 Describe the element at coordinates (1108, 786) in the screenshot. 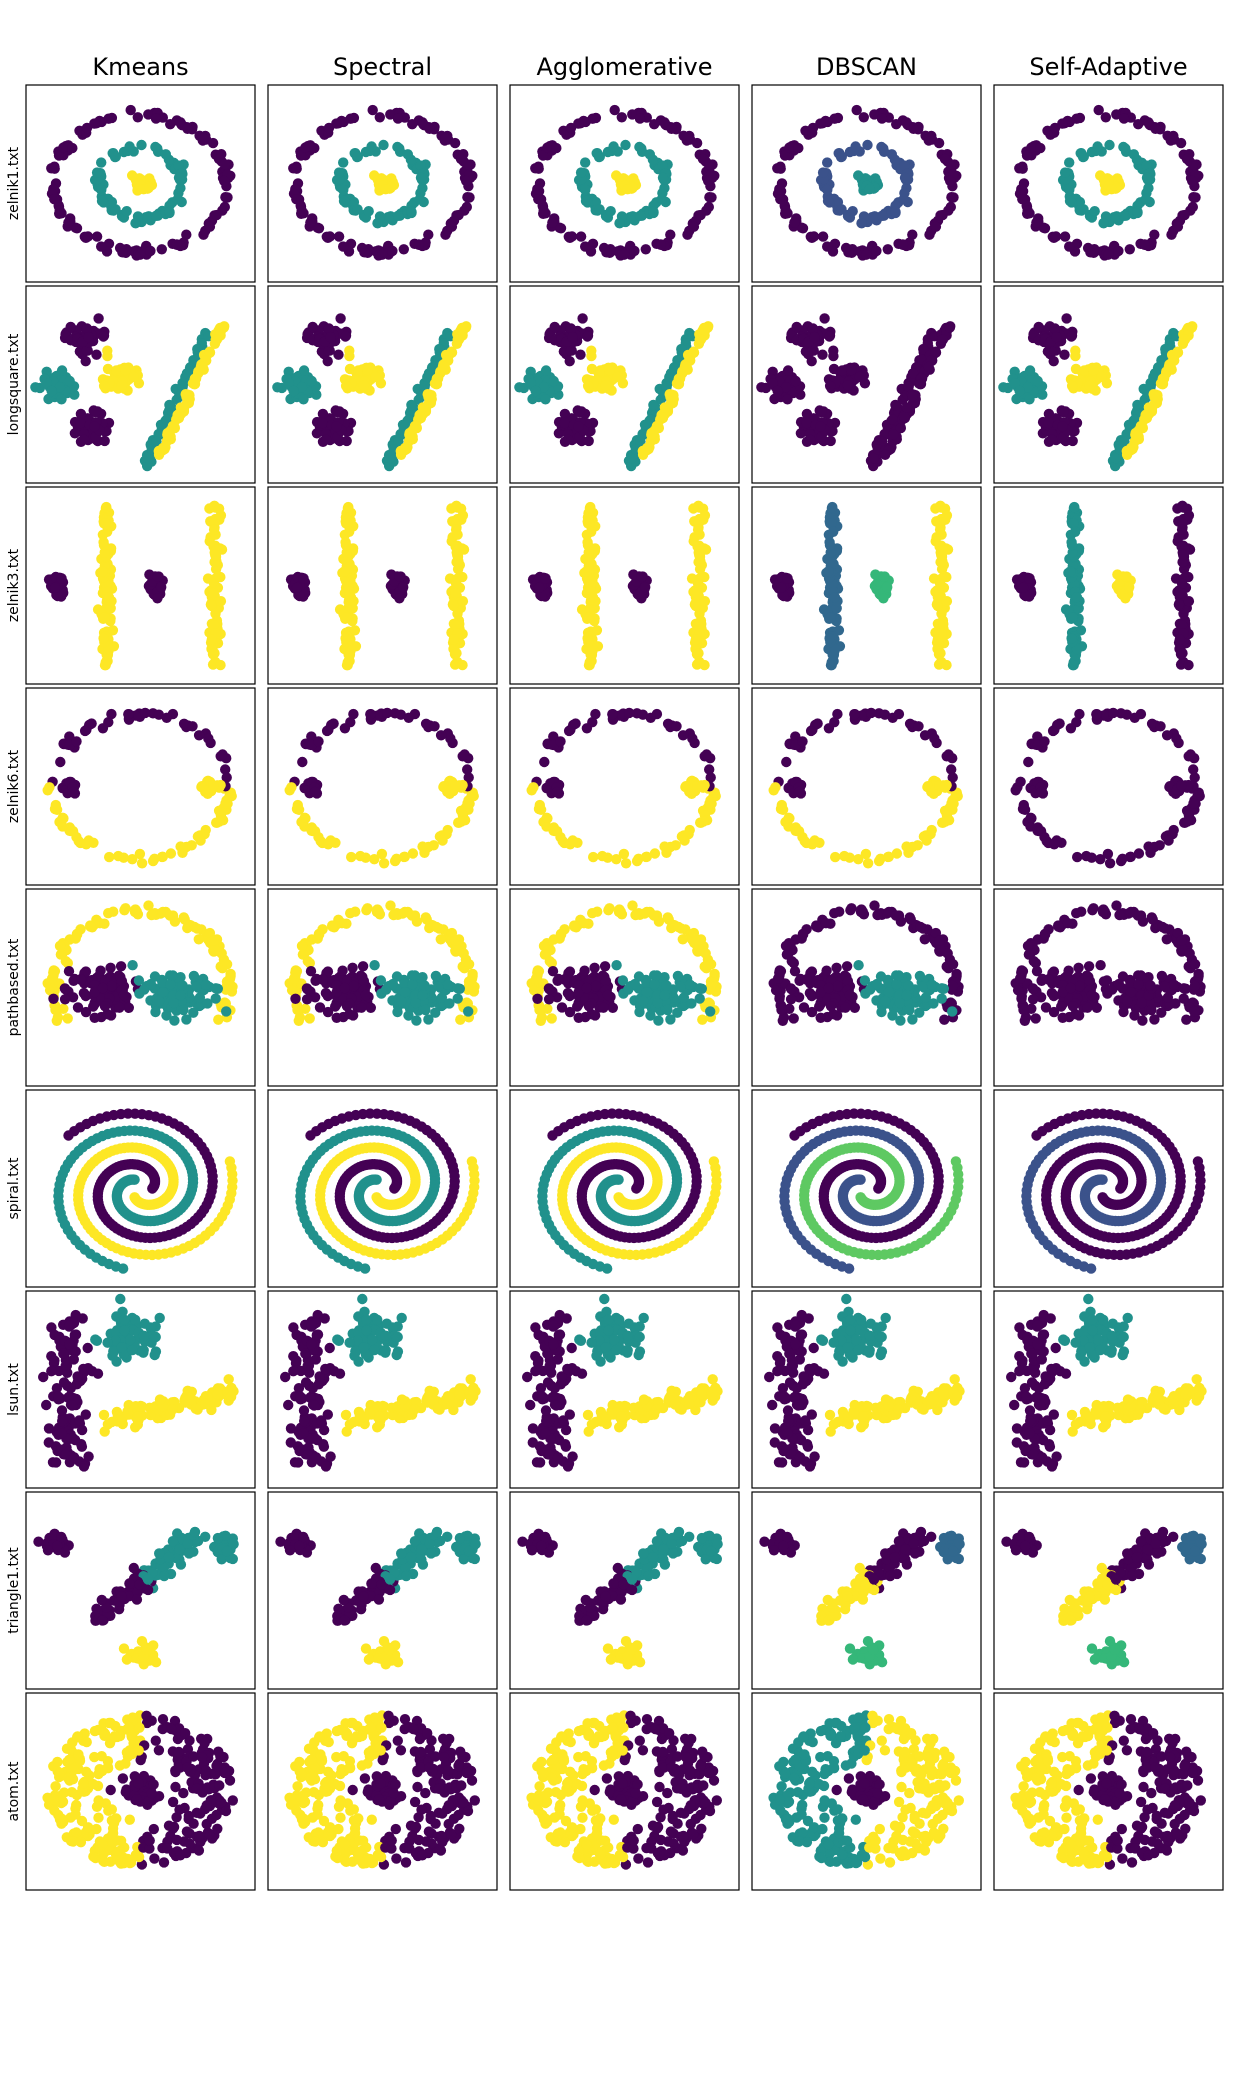

I see `panel-zelnik6-self-adaptive` at that location.